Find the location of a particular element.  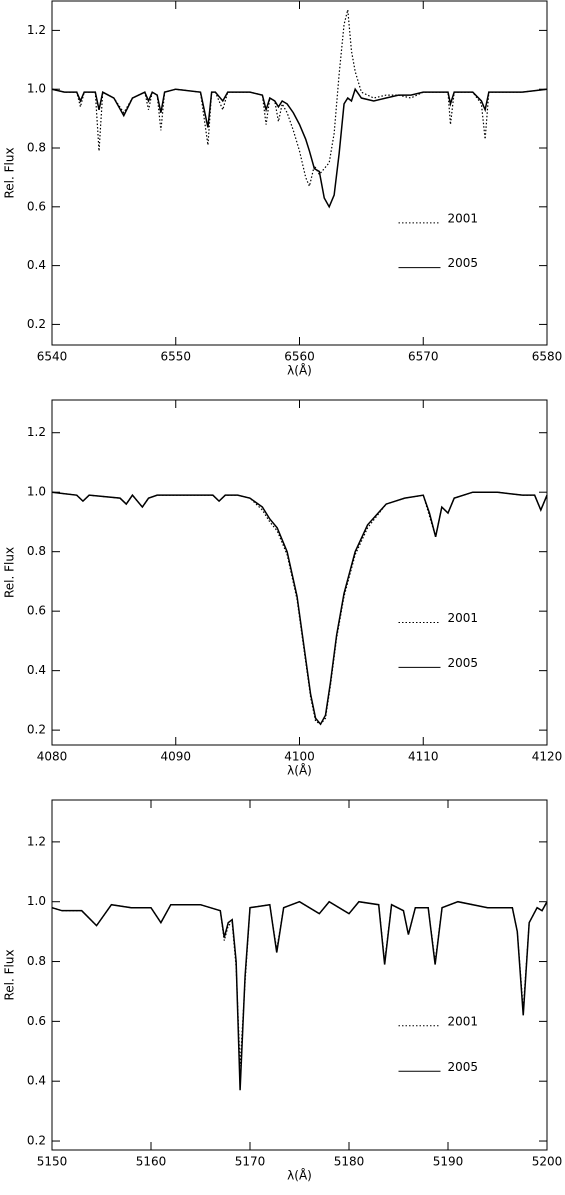

x-tick-label: 6550 is located at coordinates (175, 357).